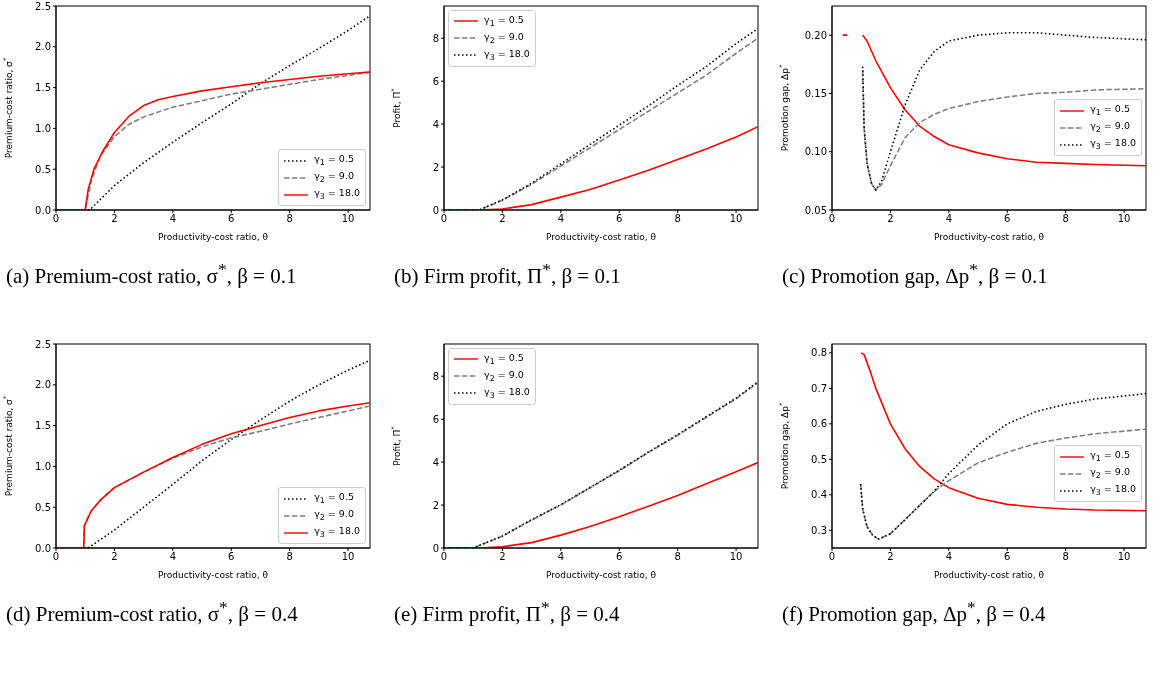  Describe the element at coordinates (815, 152) in the screenshot. I see `y-tick-label: 0.10` at that location.